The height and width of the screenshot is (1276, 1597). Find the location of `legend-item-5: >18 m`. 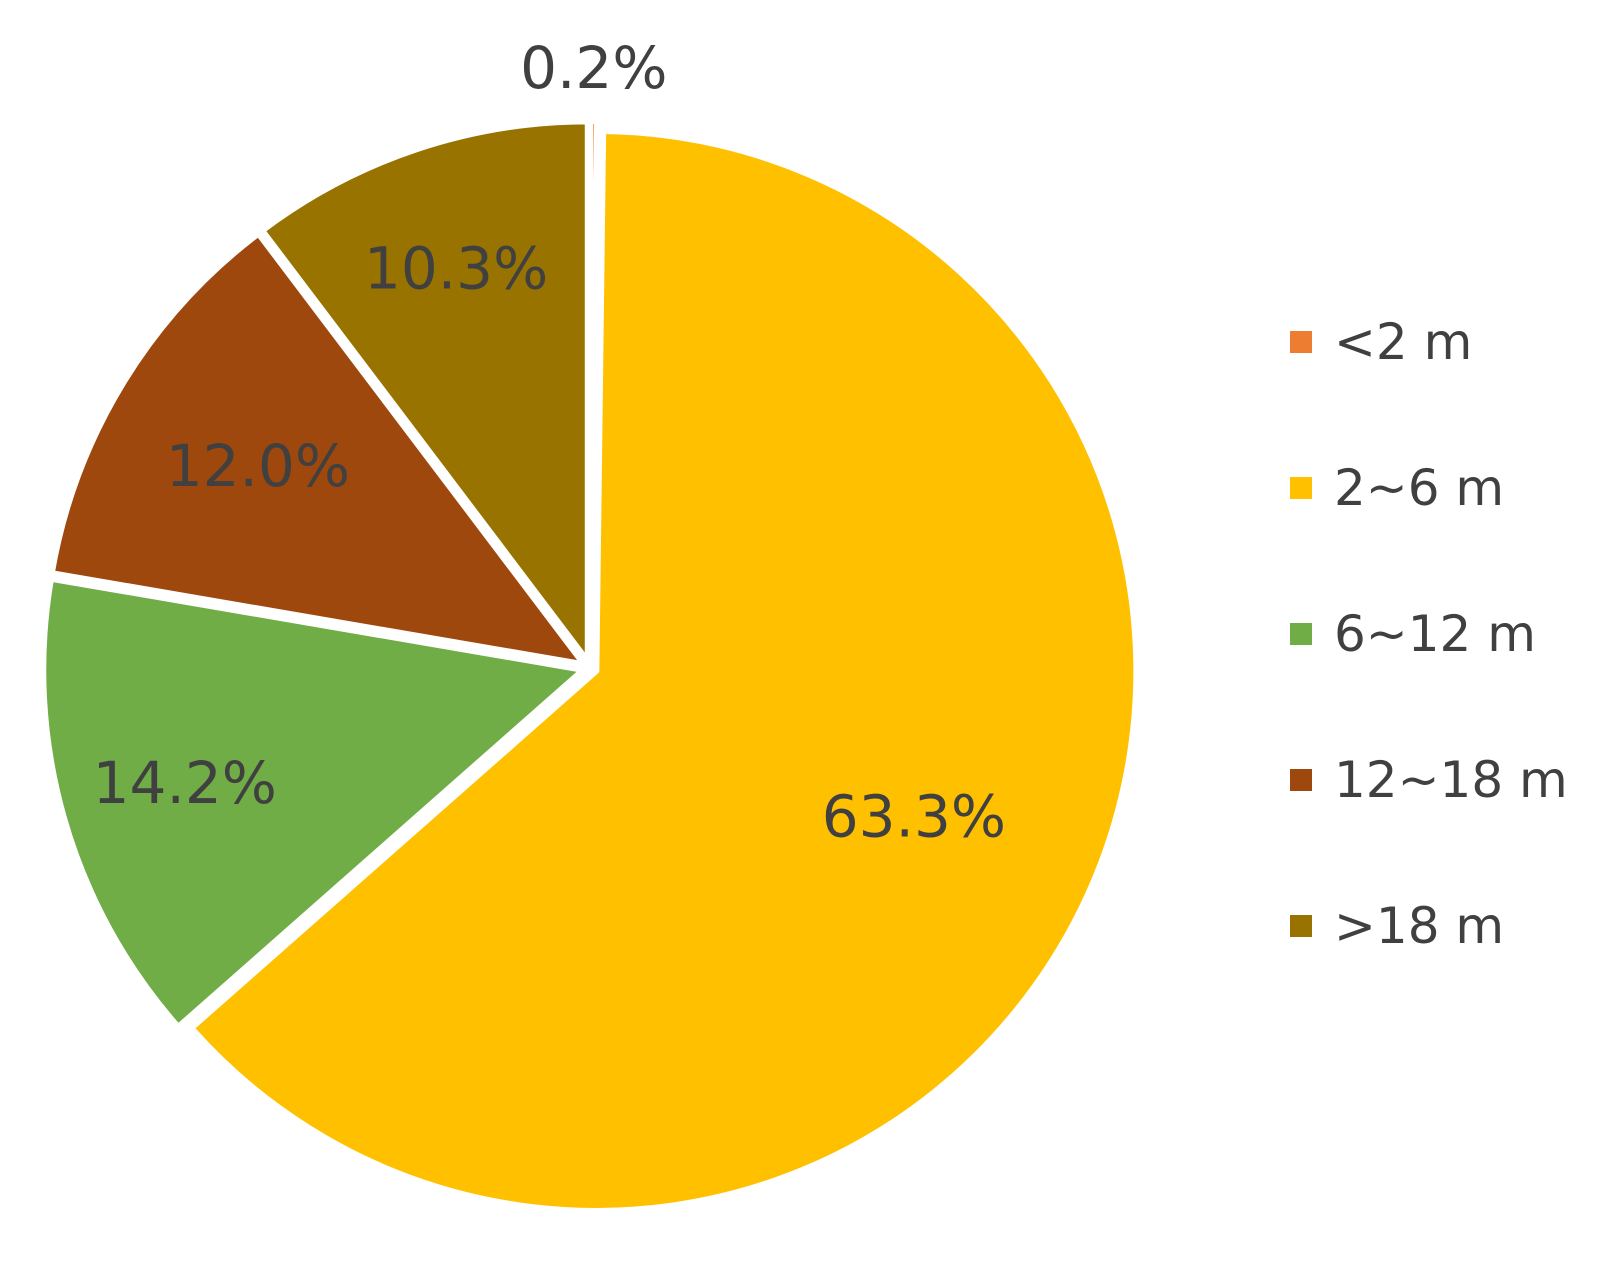

legend-item-5: >18 m is located at coordinates (1397, 926).